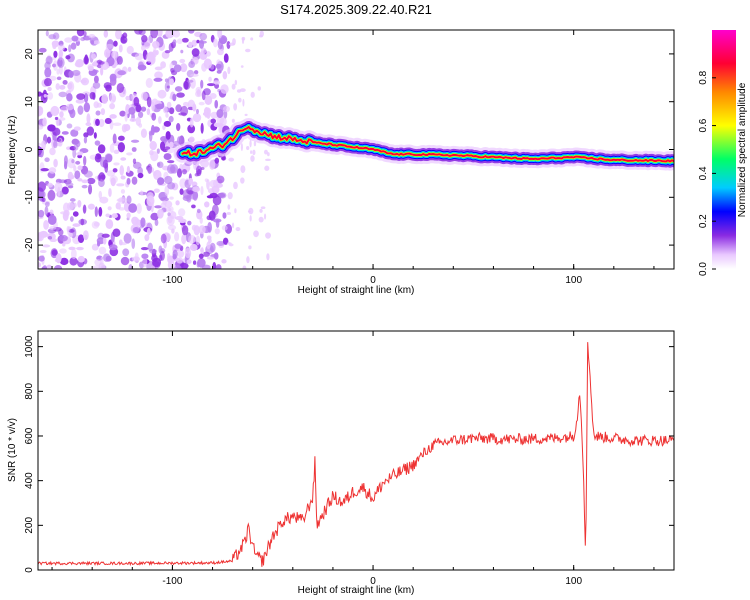 This screenshot has height=600, width=750. Describe the element at coordinates (356, 290) in the screenshot. I see `spectrogram-x-axis-label: Height of straight line (km)` at that location.